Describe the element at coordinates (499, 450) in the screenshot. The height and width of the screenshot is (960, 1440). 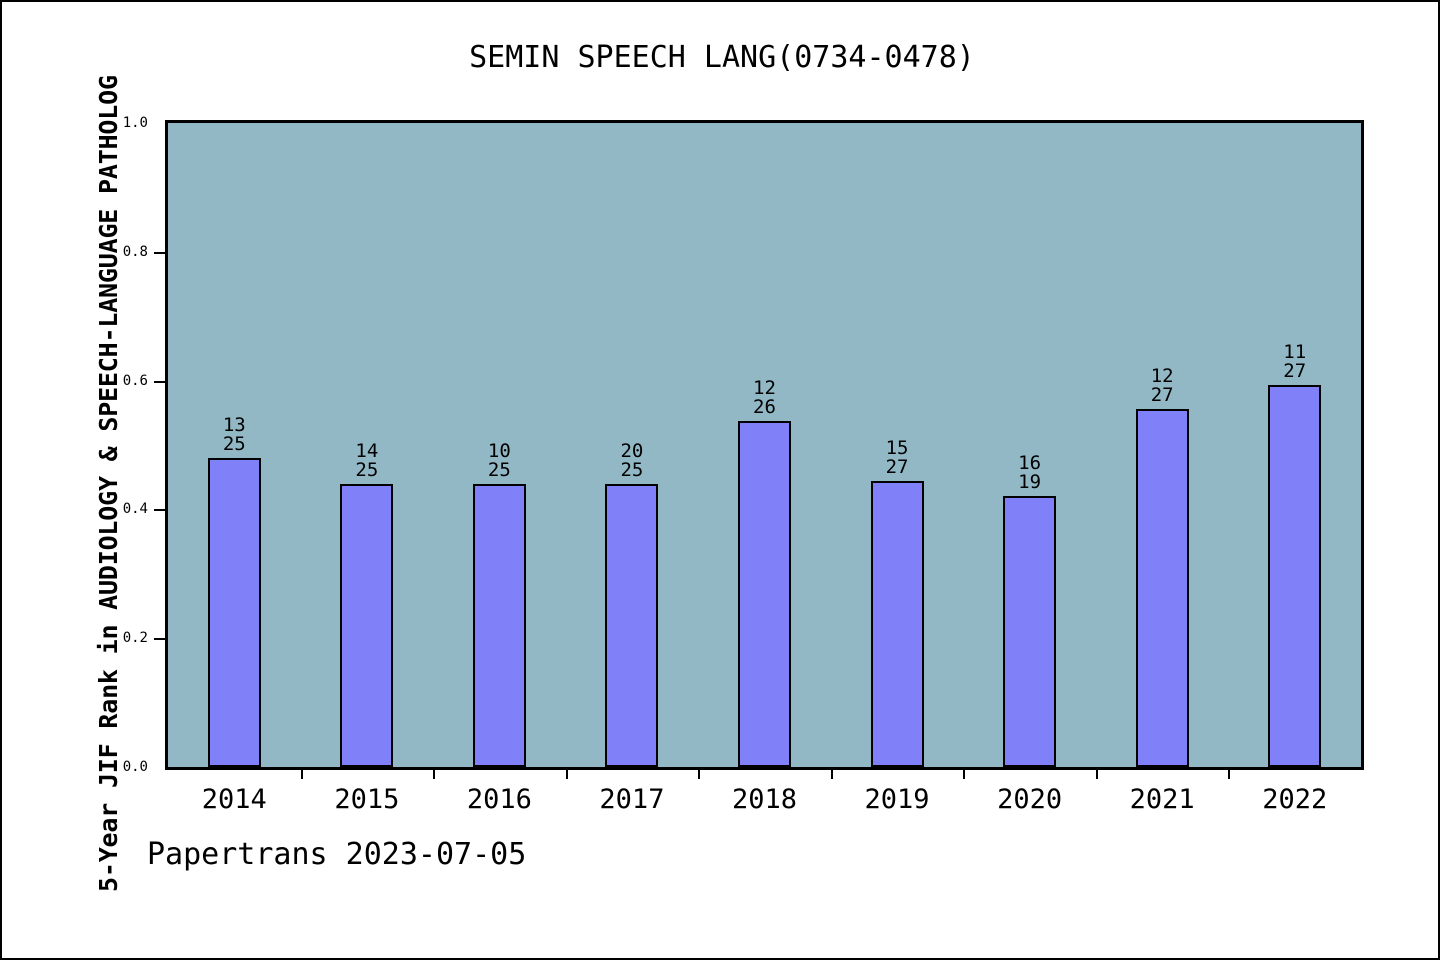
I see `rank-numerator: 10` at that location.